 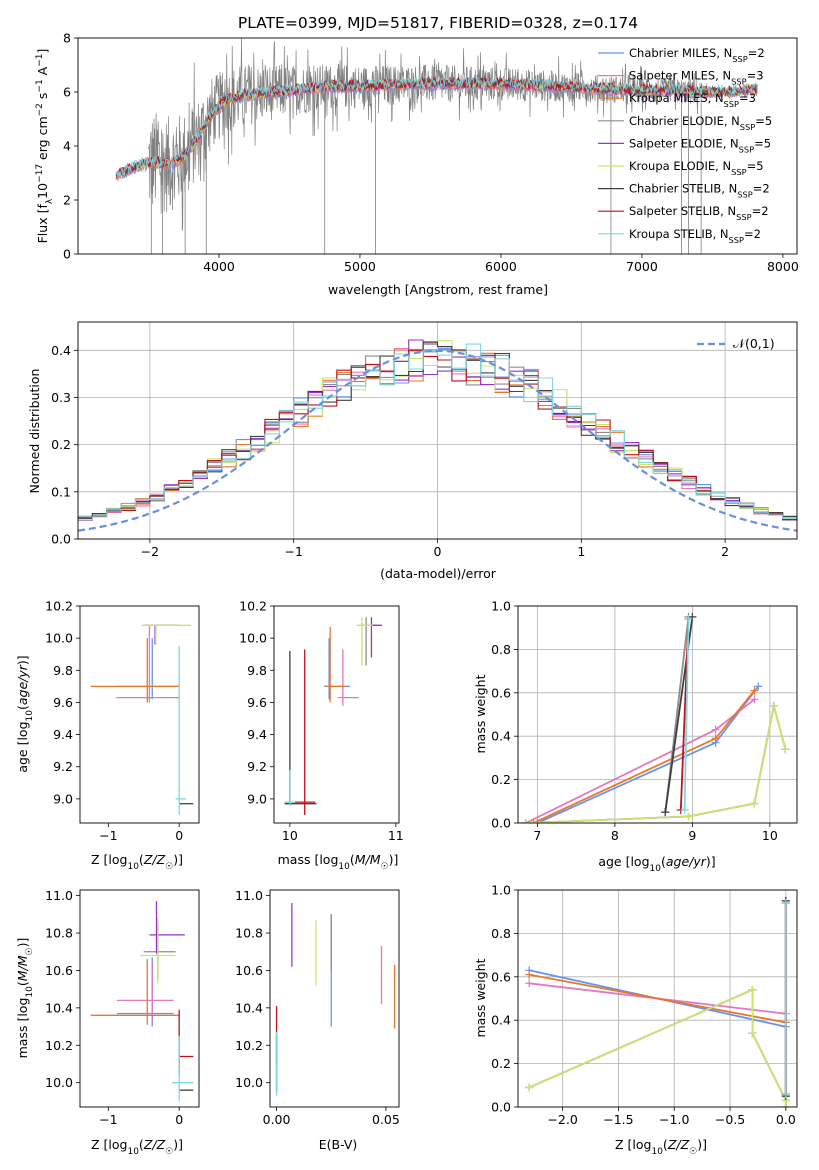 I want to click on x-tick-label: 5000, so click(x=360, y=266).